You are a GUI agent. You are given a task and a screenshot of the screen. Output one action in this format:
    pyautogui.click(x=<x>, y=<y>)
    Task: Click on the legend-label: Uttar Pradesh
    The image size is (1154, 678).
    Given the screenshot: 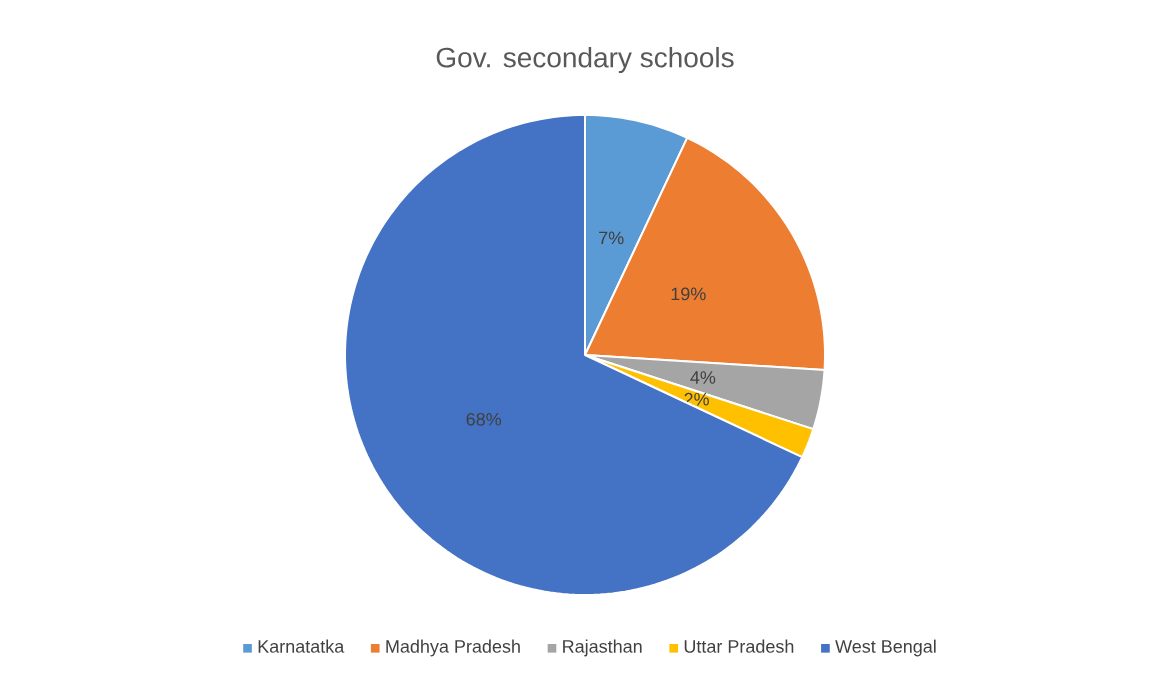 What is the action you would take?
    pyautogui.click(x=739, y=646)
    